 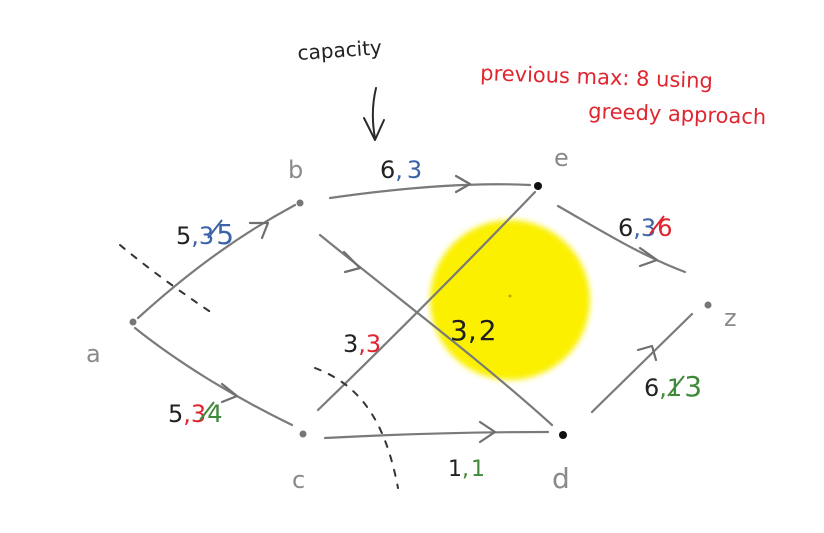 I want to click on arrowhead-e-z, so click(x=648, y=257).